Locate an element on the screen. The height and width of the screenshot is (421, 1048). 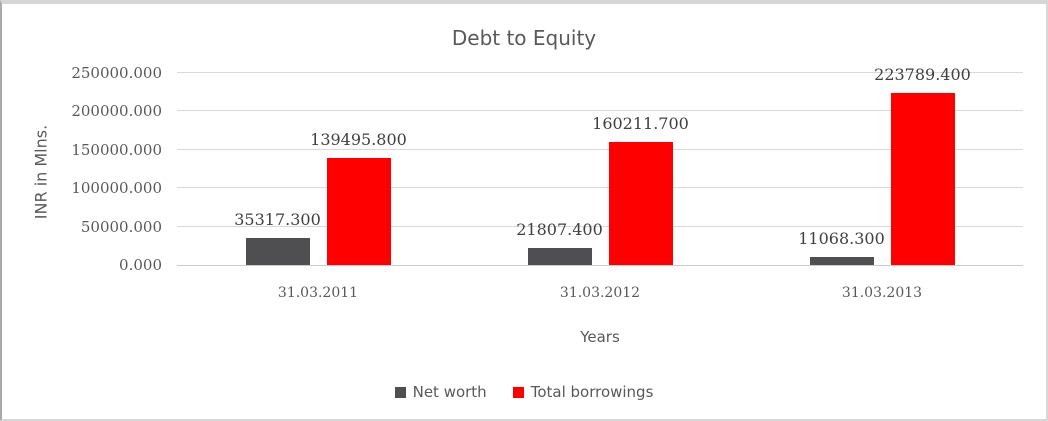
legend-item: Total borrowings is located at coordinates (583, 392).